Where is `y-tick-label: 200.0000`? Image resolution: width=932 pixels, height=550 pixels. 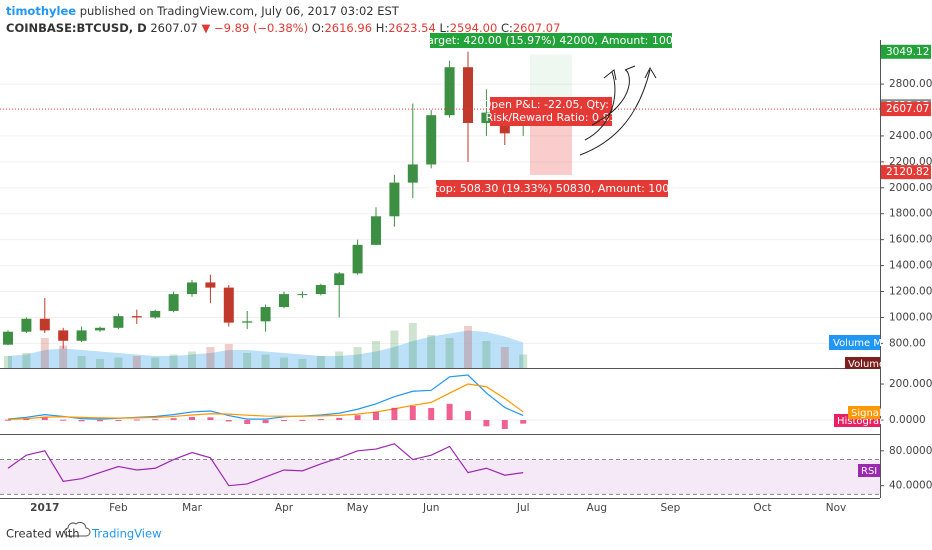 y-tick-label: 200.0000 is located at coordinates (910, 384).